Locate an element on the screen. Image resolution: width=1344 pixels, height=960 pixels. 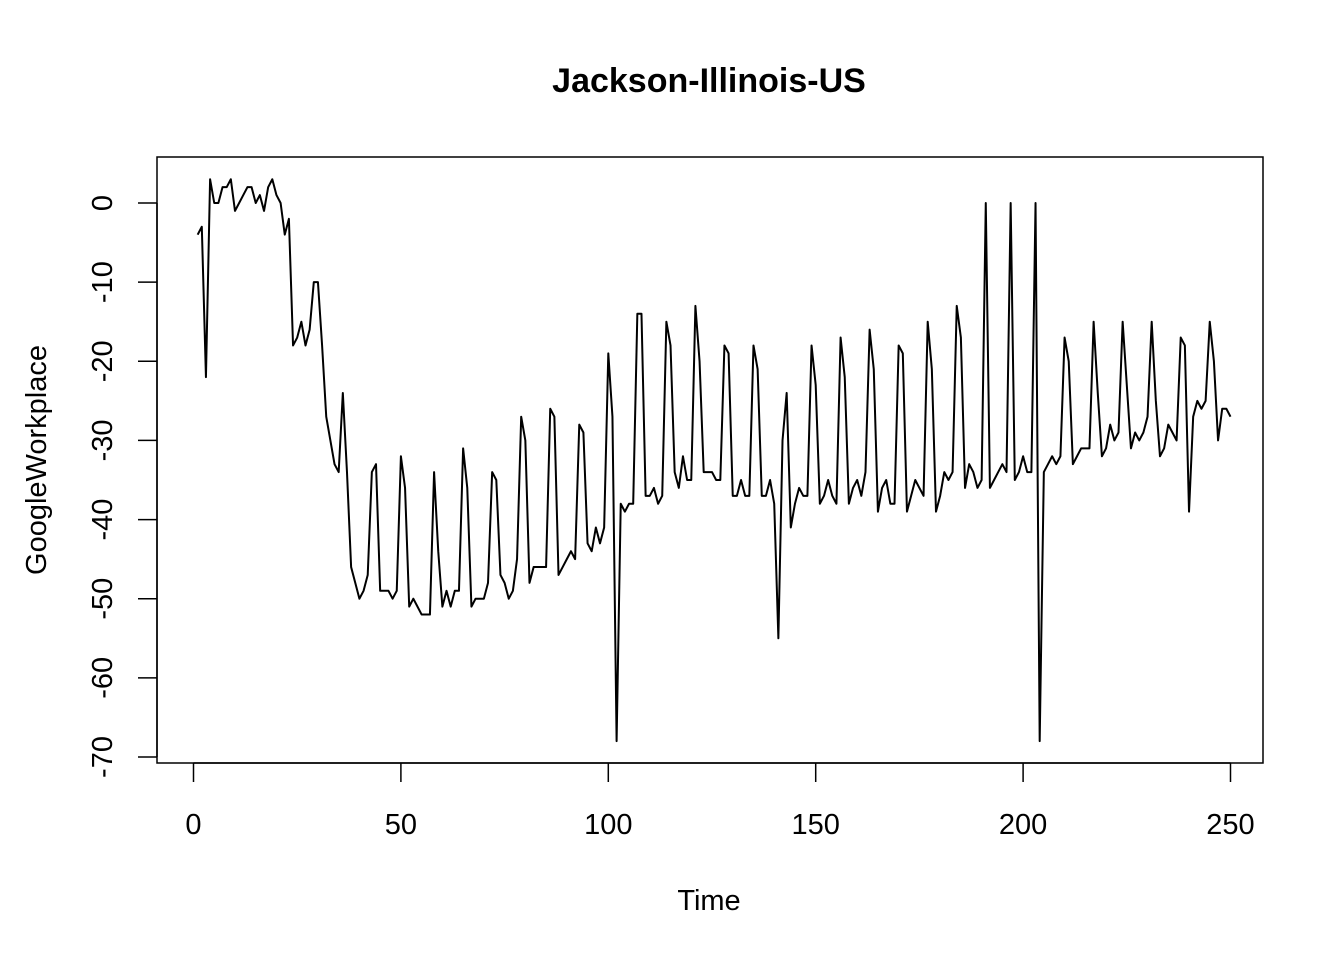
y-tick-label: -40 is located at coordinates (103, 520).